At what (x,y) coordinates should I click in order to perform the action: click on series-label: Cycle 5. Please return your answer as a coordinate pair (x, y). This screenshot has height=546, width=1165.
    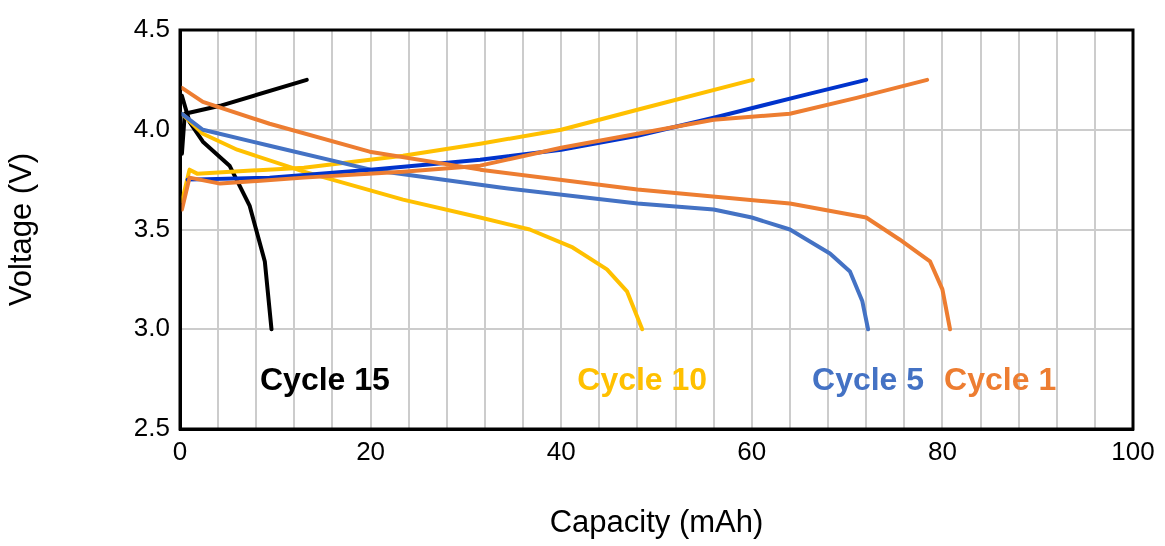
    Looking at the image, I should click on (868, 378).